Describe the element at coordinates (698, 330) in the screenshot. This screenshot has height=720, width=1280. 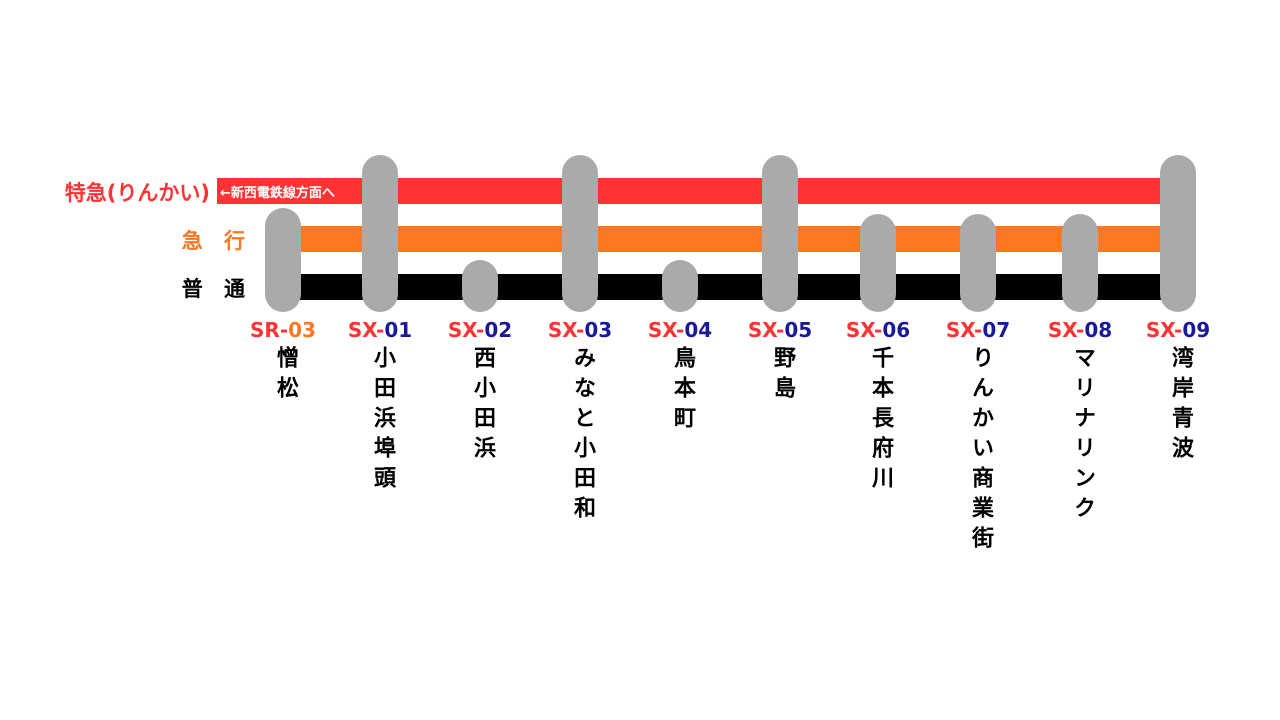
I see `code-number: 04` at that location.